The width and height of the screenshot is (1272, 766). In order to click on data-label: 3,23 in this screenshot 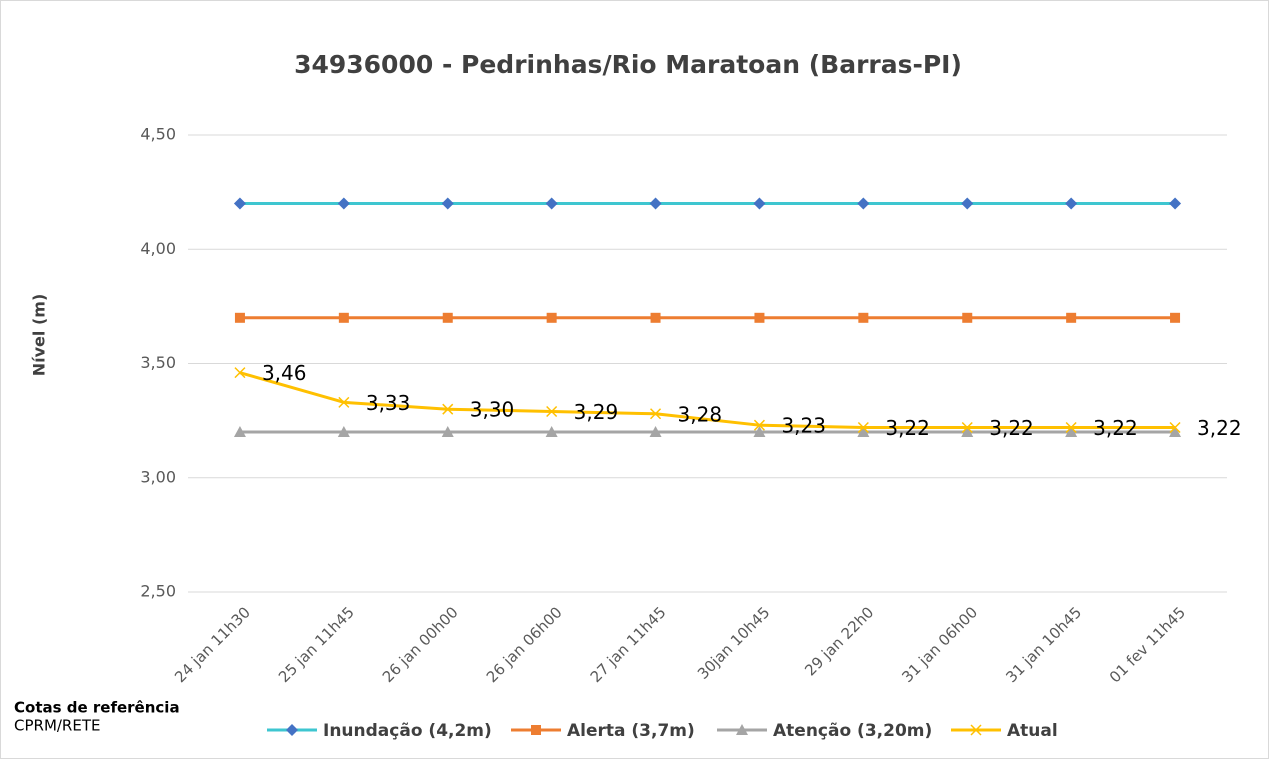, I will do `click(803, 426)`.